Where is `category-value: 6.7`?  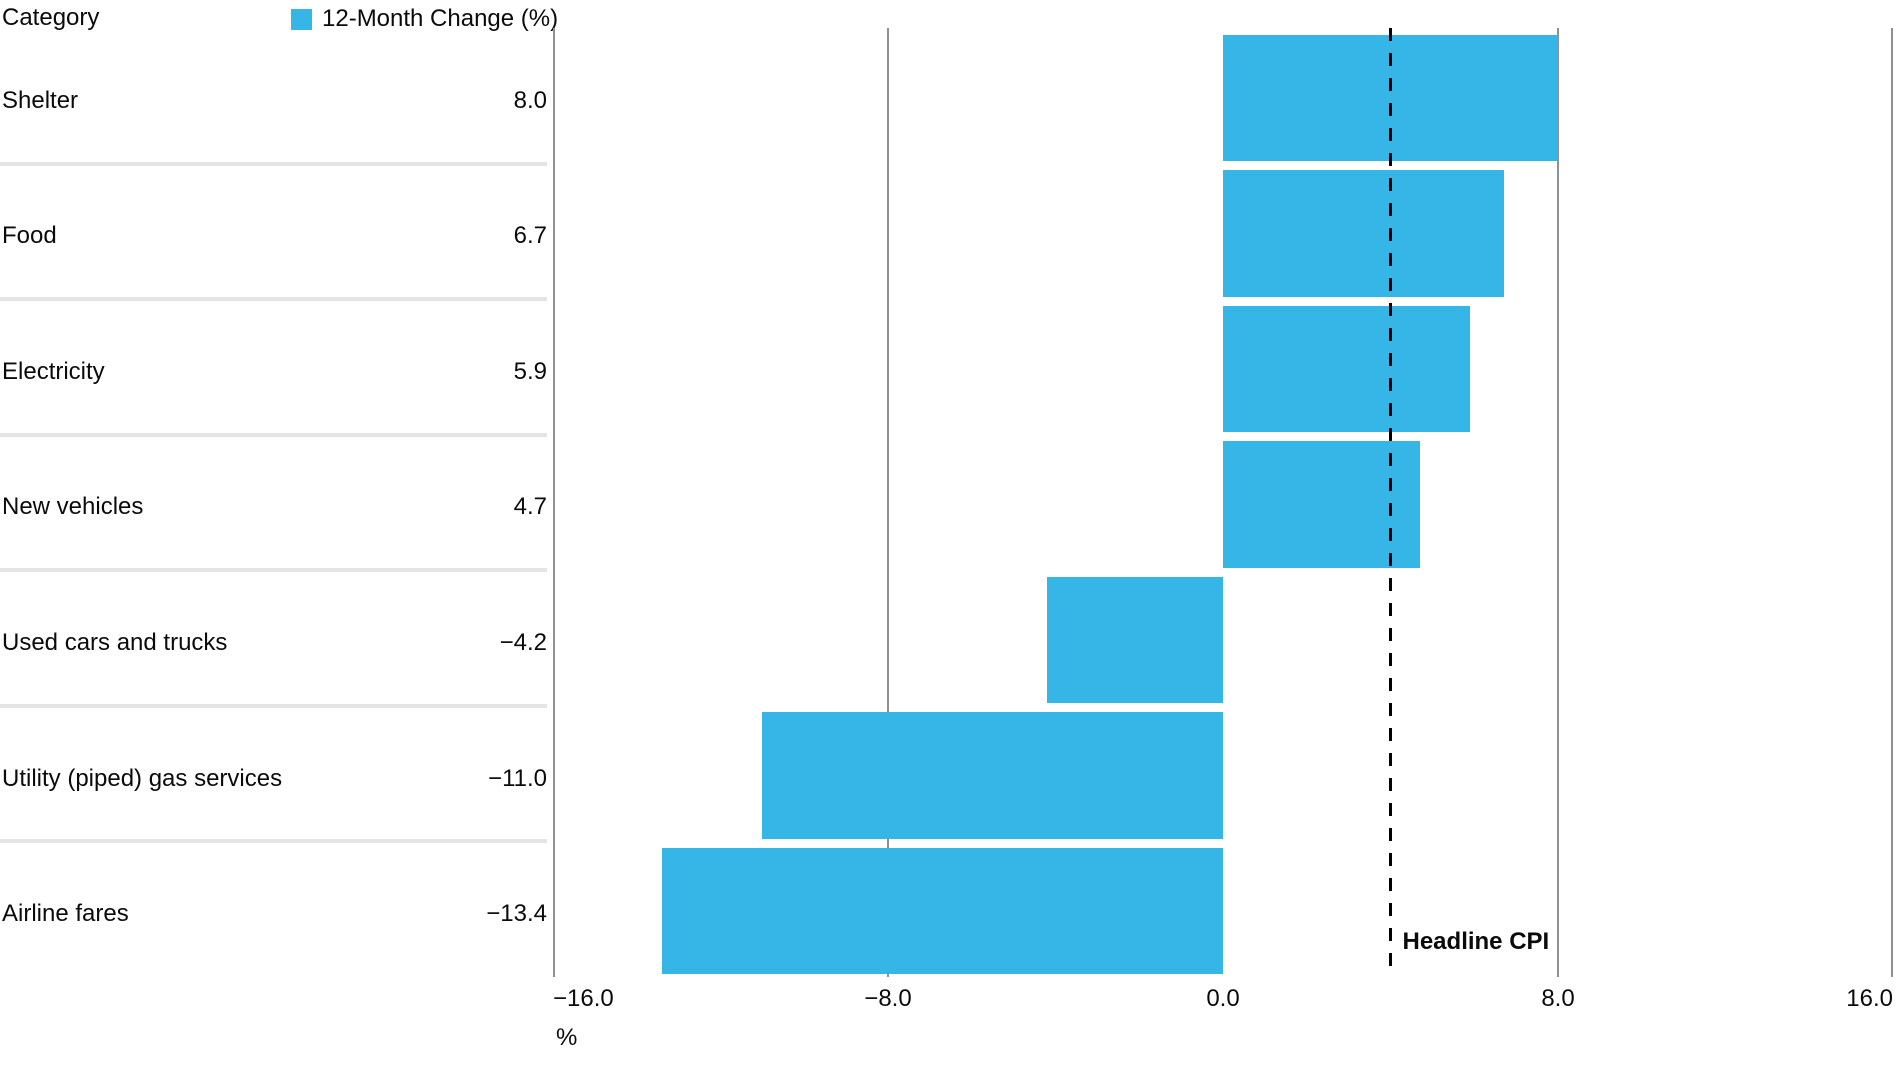 category-value: 6.7 is located at coordinates (530, 236).